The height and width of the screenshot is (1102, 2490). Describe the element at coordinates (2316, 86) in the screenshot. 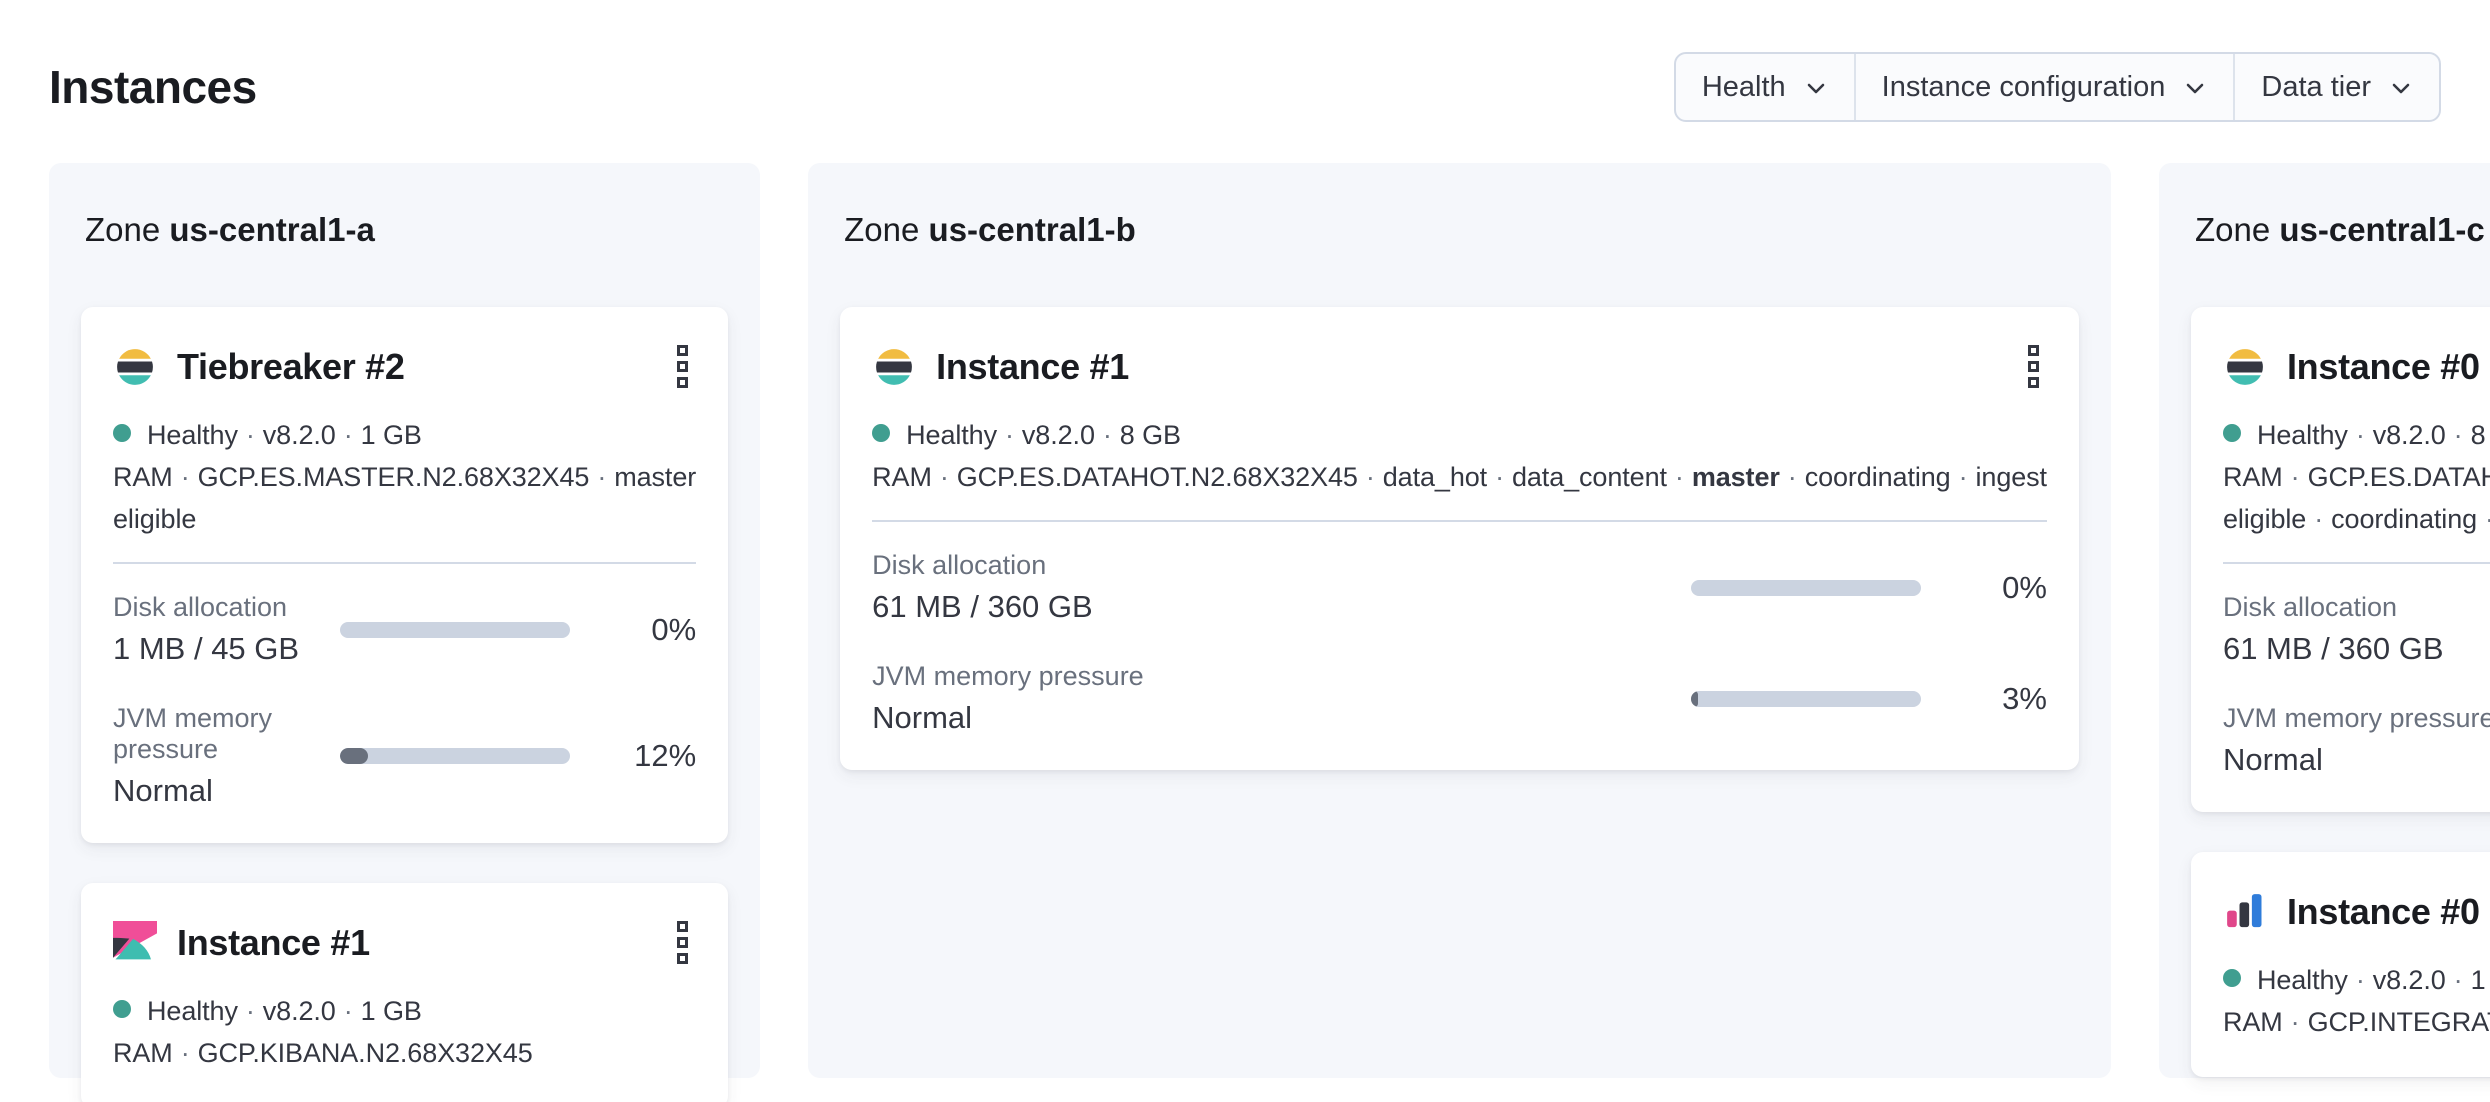

I see `filter-data-tier-label: Data tier` at that location.